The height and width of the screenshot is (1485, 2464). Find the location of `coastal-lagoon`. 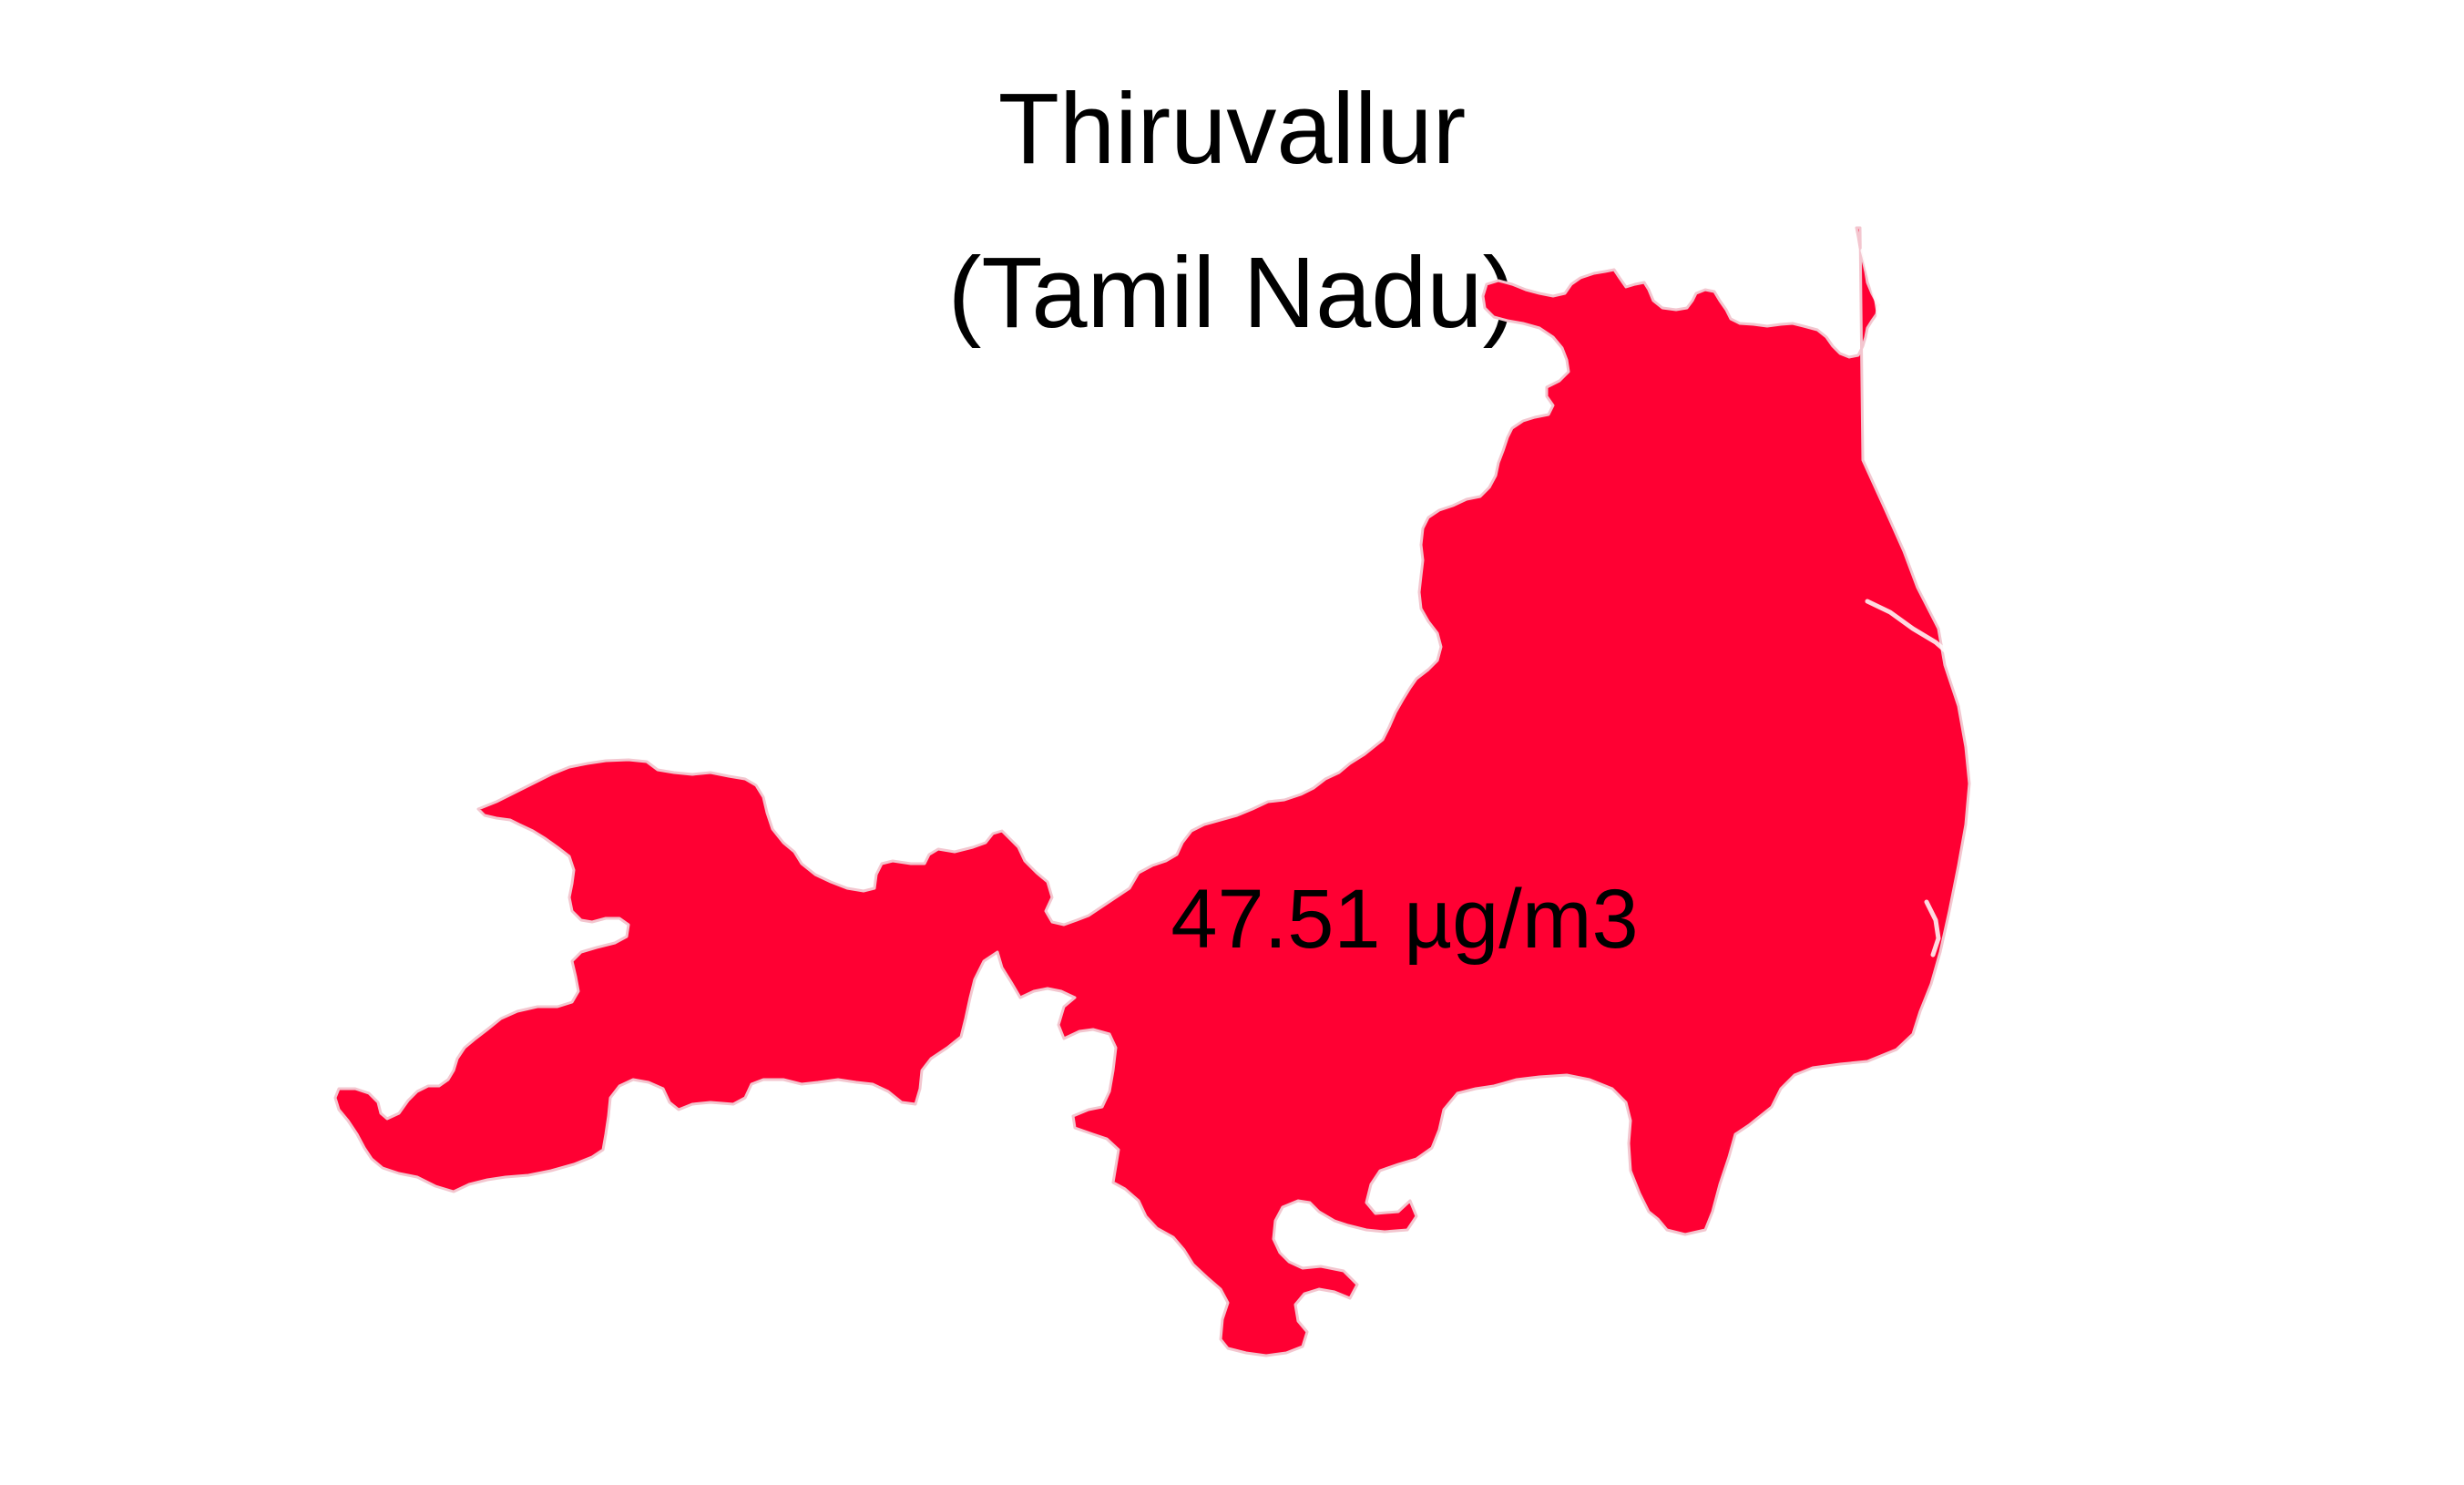

coastal-lagoon is located at coordinates (1901, 408).